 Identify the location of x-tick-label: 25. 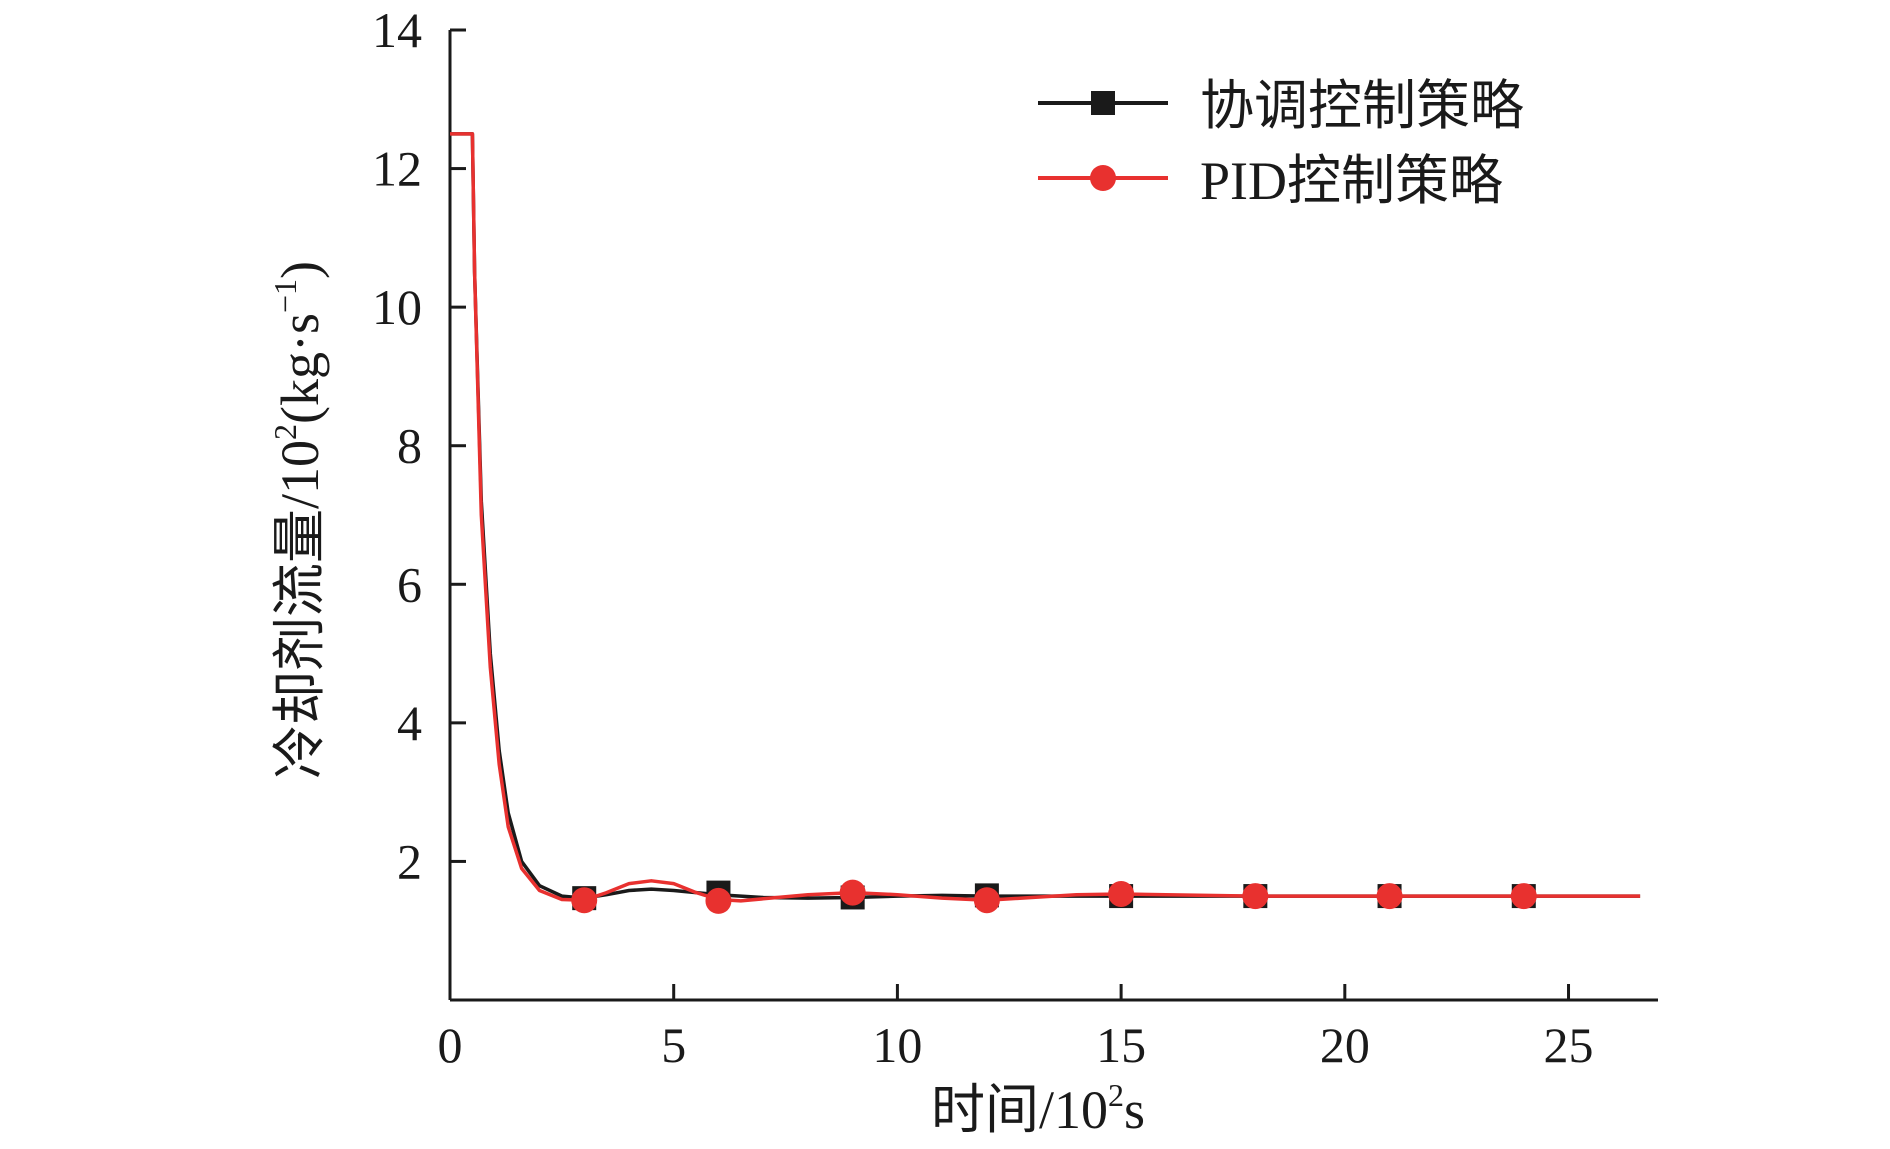
(1569, 1045).